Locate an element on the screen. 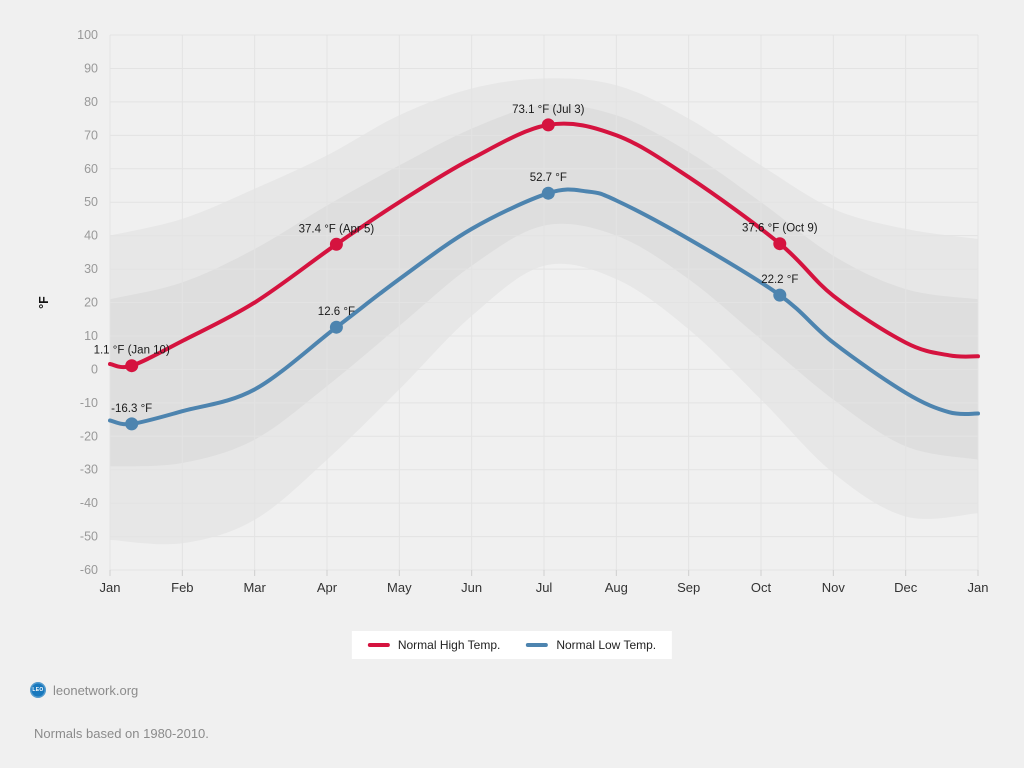 This screenshot has width=1024, height=768. x-axis-tick-label: May is located at coordinates (399, 587).